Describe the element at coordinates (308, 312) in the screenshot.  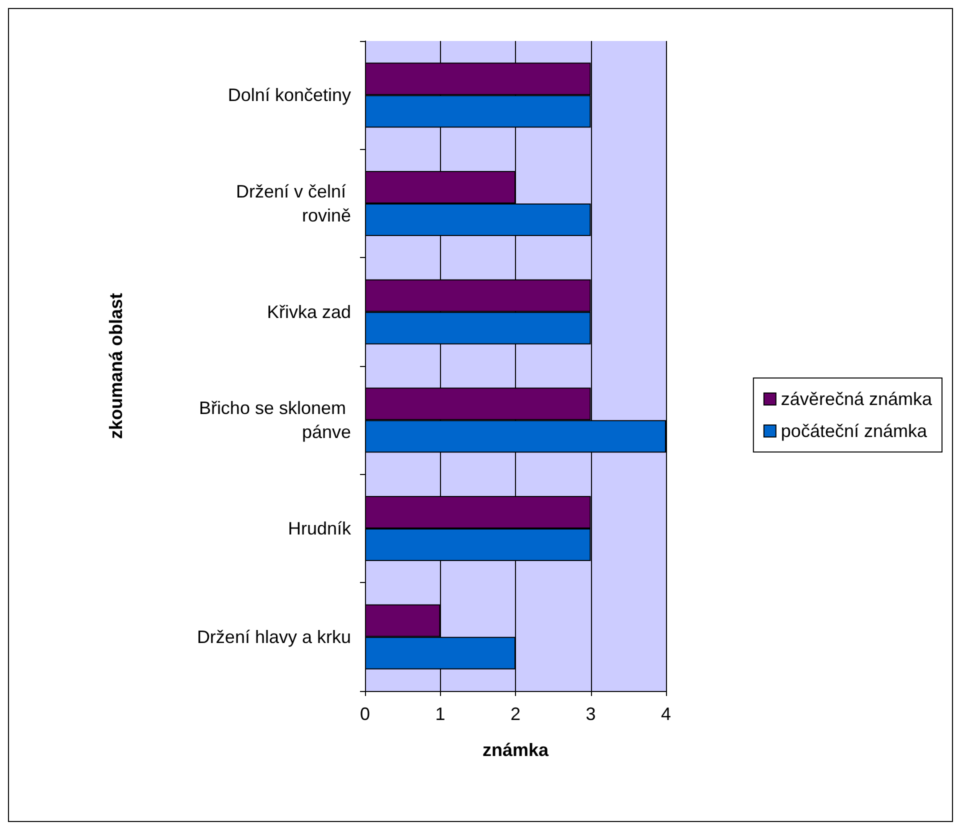
I see `y-tick-label: Křivka zad` at that location.